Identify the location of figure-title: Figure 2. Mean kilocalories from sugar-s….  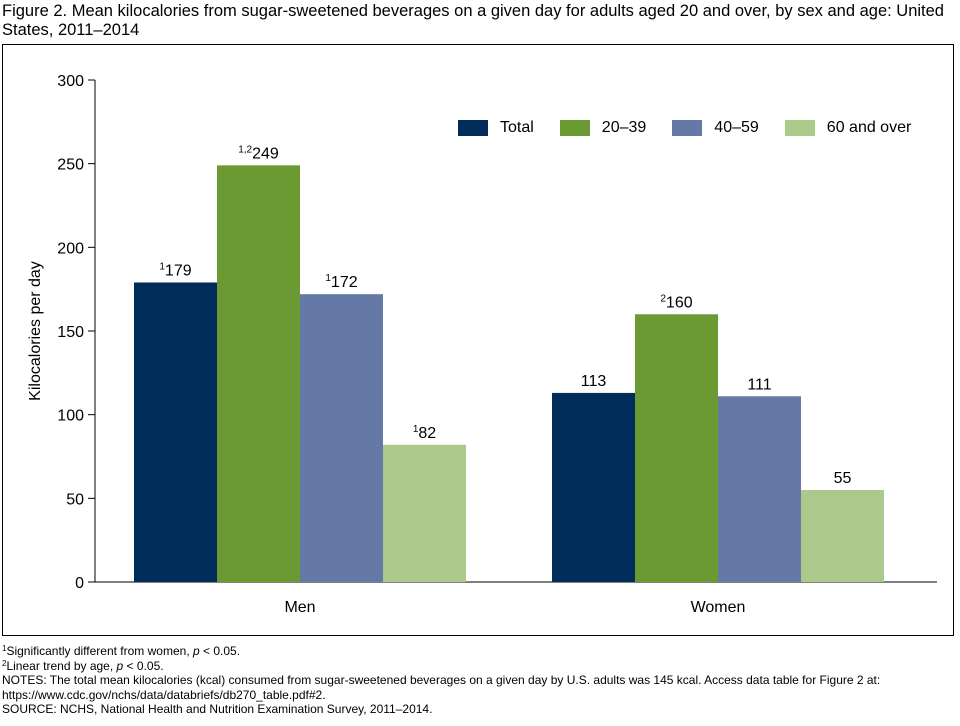
(473, 20).